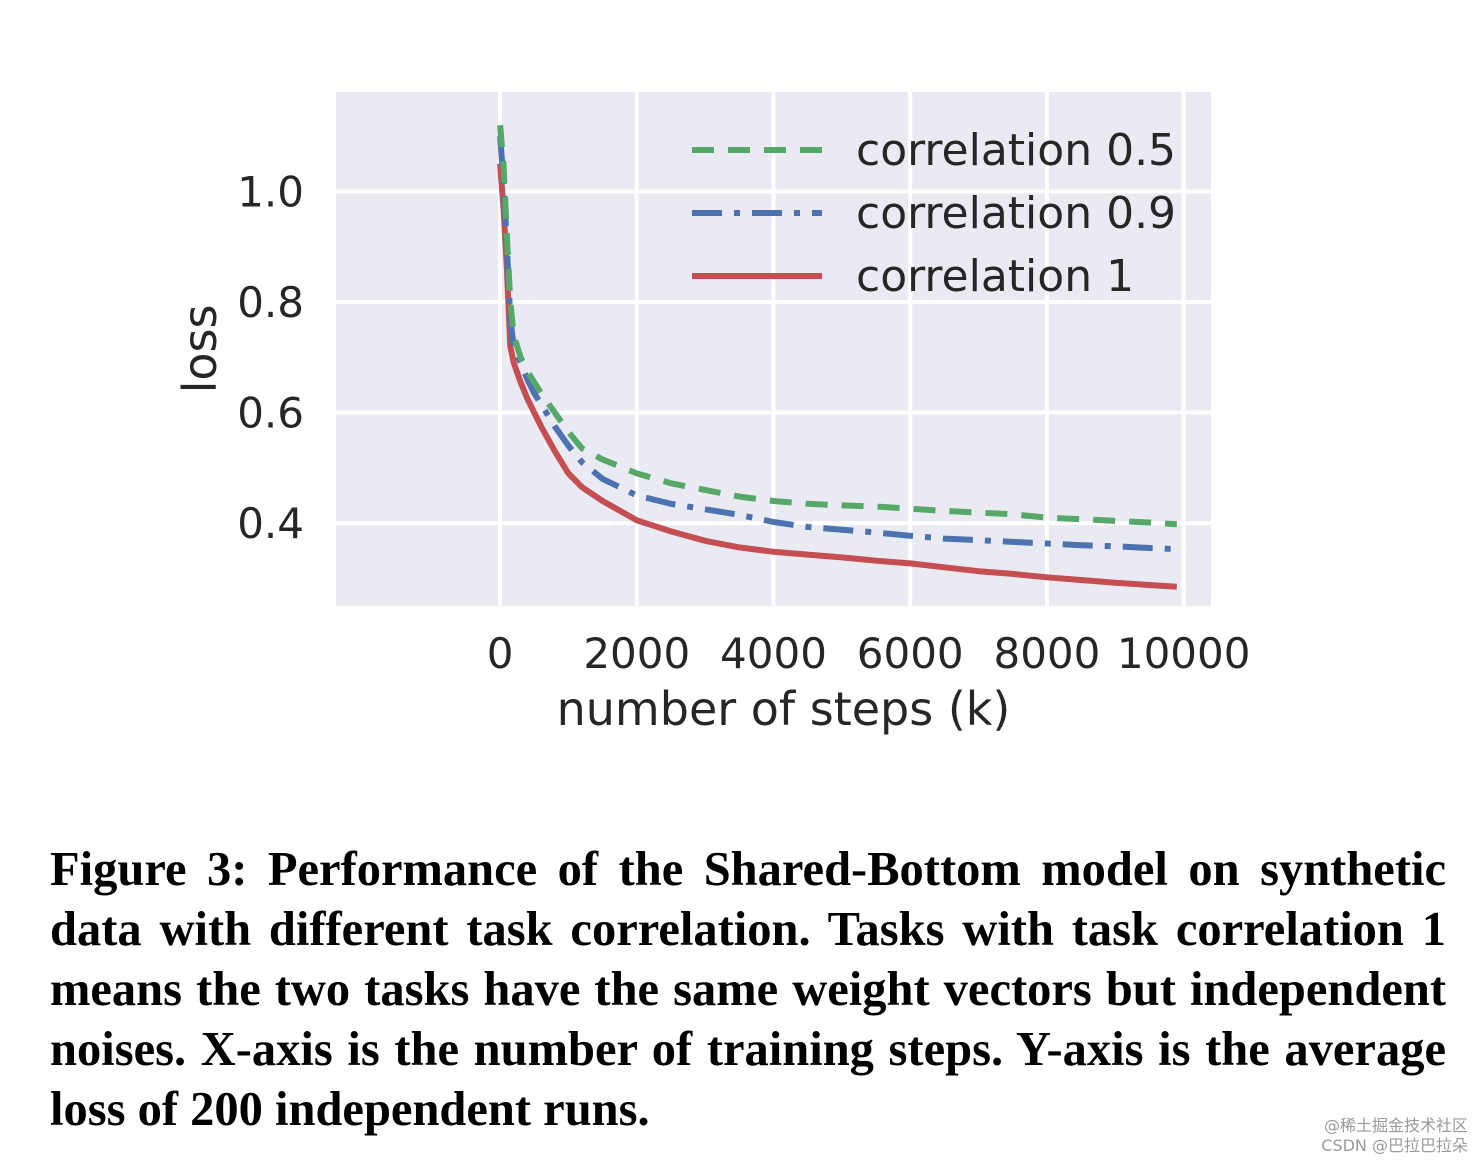 The height and width of the screenshot is (1164, 1484). What do you see at coordinates (1016, 150) in the screenshot?
I see `legend-label: correlation 0.5` at bounding box center [1016, 150].